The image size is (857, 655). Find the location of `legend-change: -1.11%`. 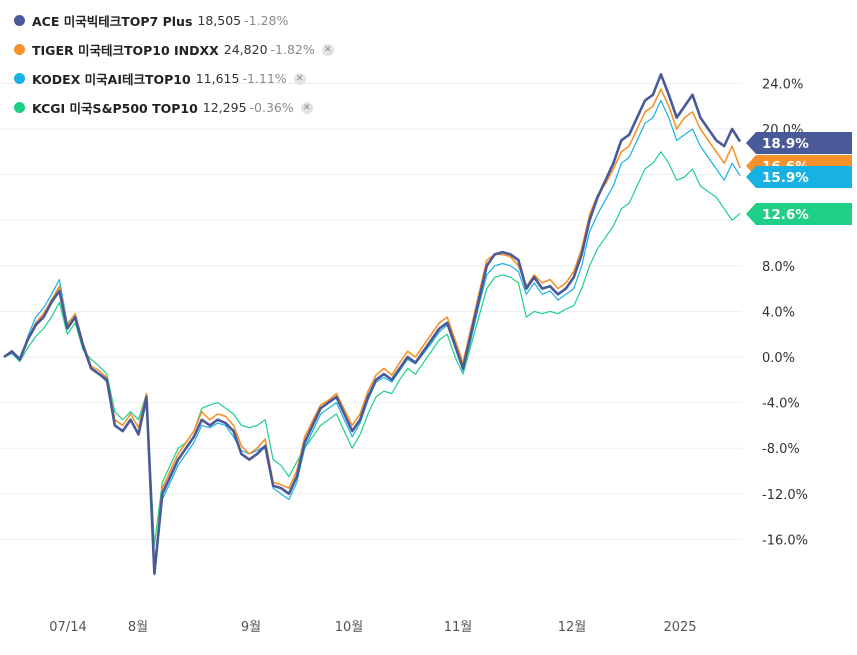

legend-change: -1.11% is located at coordinates (264, 78).